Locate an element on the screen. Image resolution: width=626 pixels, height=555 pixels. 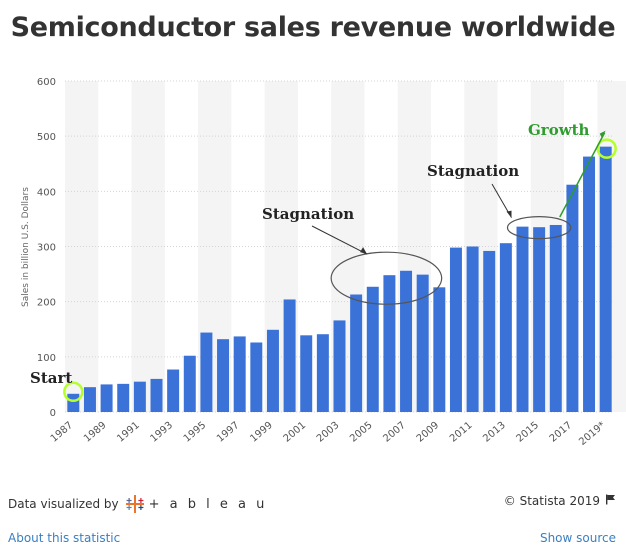
bar-1990 is located at coordinates (123, 397).